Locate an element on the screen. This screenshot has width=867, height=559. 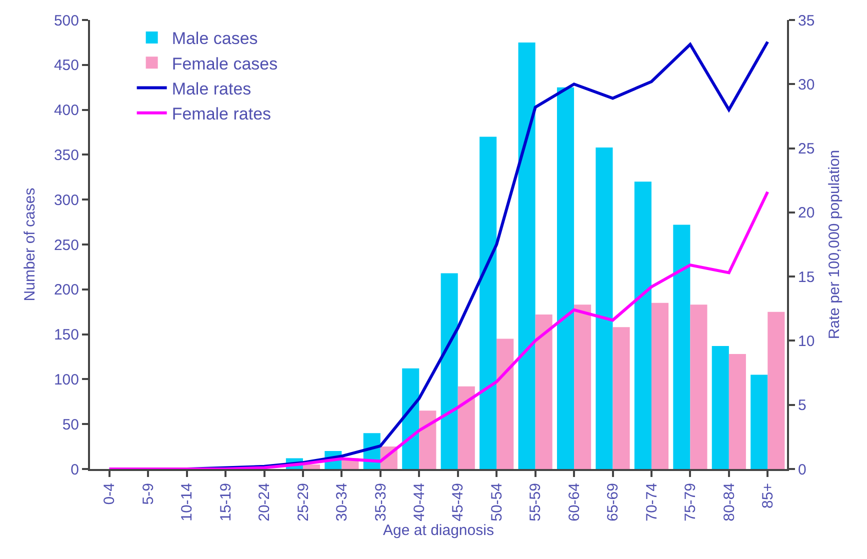
x-tick-label: 85+ is located at coordinates (768, 495).